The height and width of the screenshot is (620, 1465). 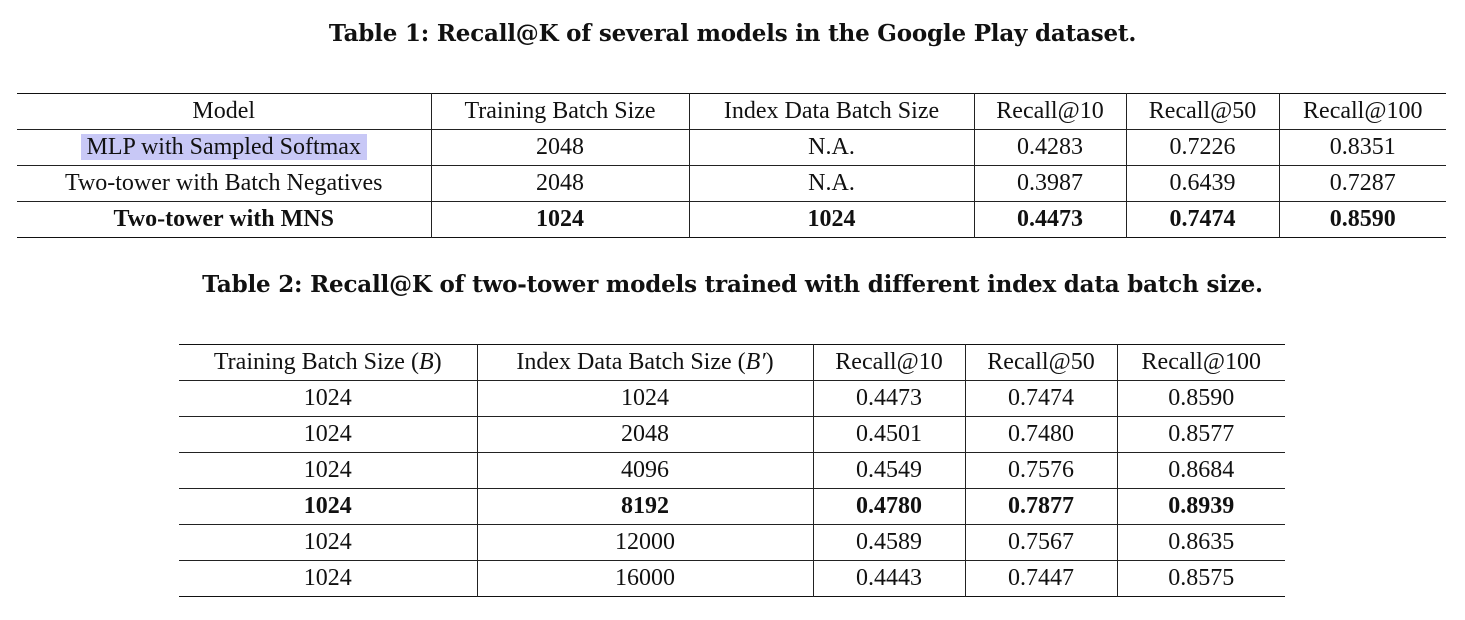 I want to click on table-row: 1024 1024 0.4473 0.7474 0.8590, so click(x=732, y=398).